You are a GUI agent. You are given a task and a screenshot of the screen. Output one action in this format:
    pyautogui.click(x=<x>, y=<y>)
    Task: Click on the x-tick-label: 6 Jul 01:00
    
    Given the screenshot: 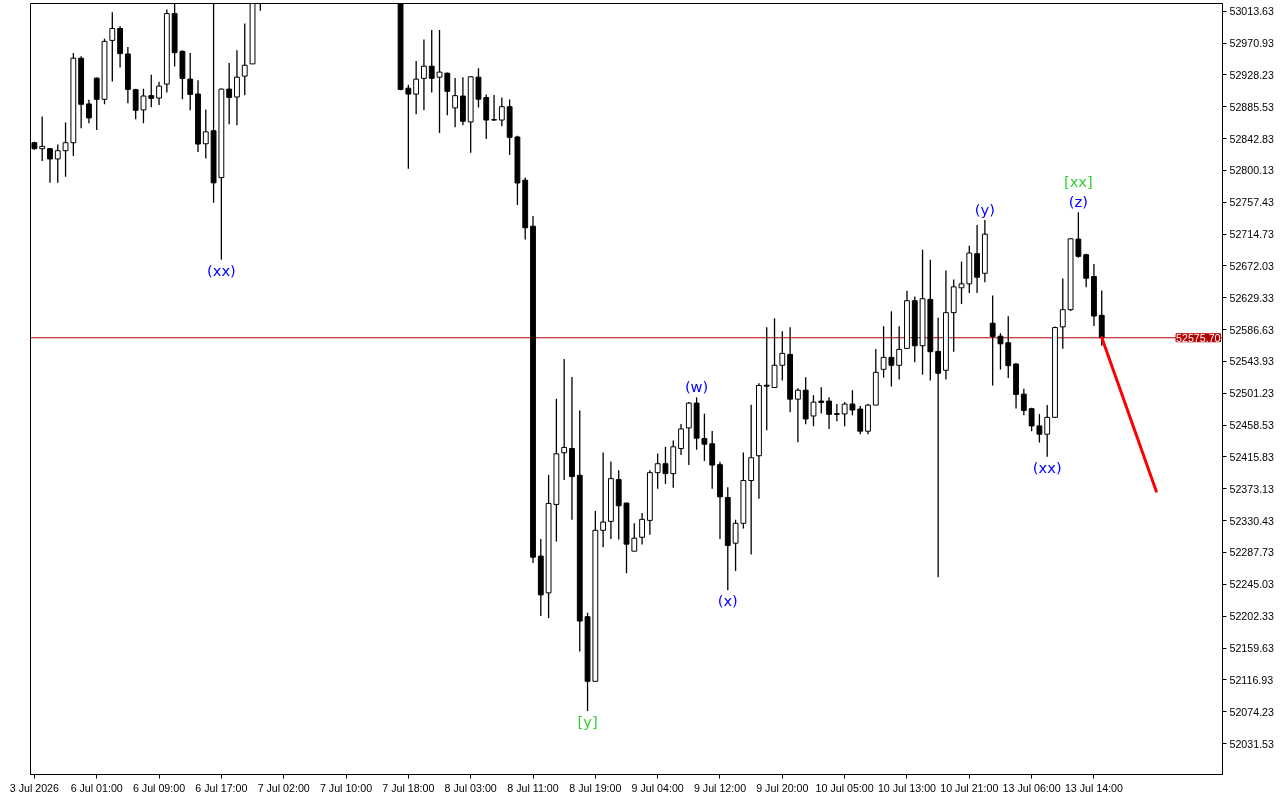 What is the action you would take?
    pyautogui.click(x=96, y=787)
    